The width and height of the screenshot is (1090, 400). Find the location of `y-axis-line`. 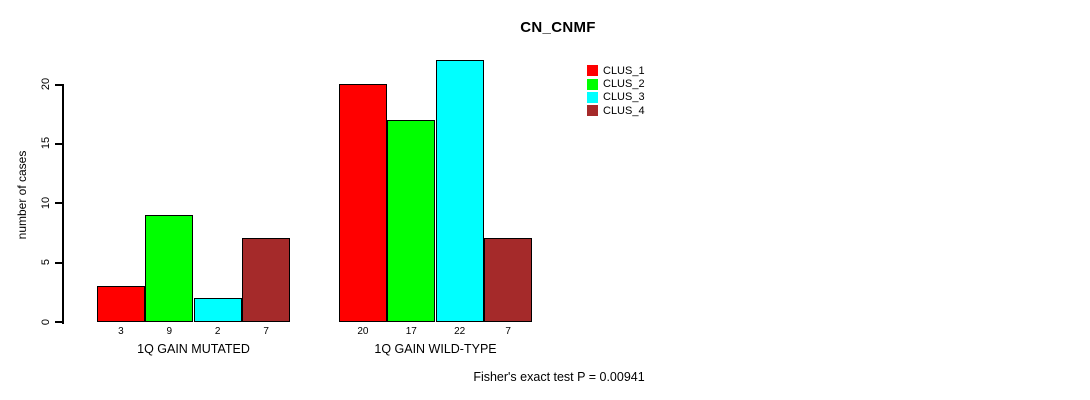

y-axis-line is located at coordinates (63, 204).